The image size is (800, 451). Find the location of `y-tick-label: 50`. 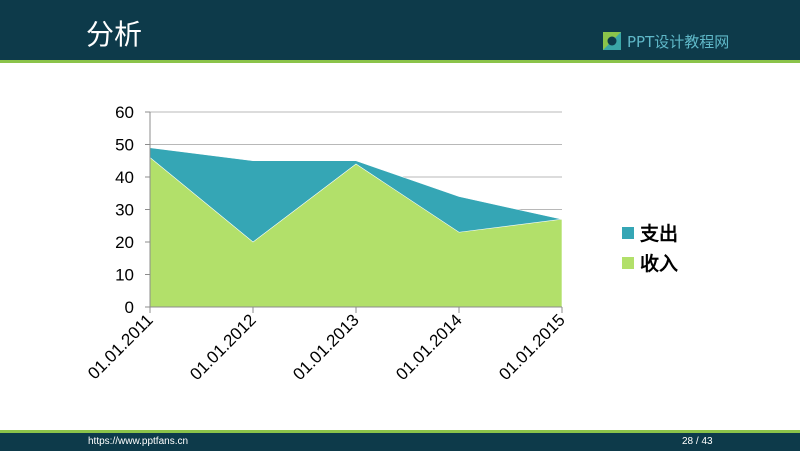

y-tick-label: 50 is located at coordinates (124, 145).